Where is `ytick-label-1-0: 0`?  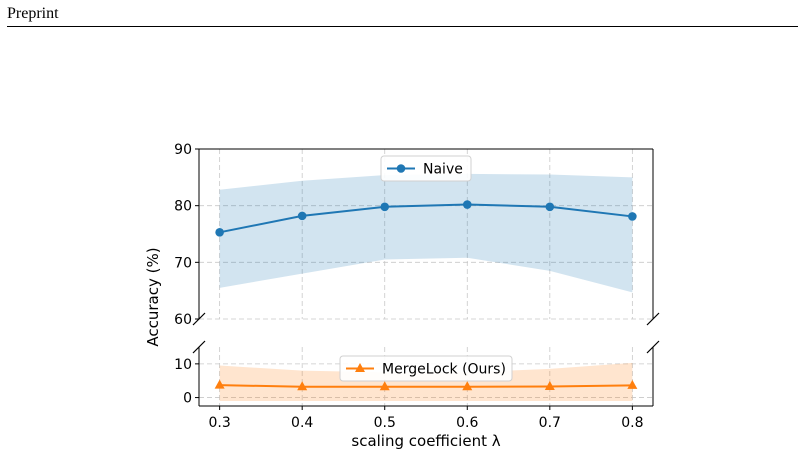 ytick-label-1-0: 0 is located at coordinates (187, 399).